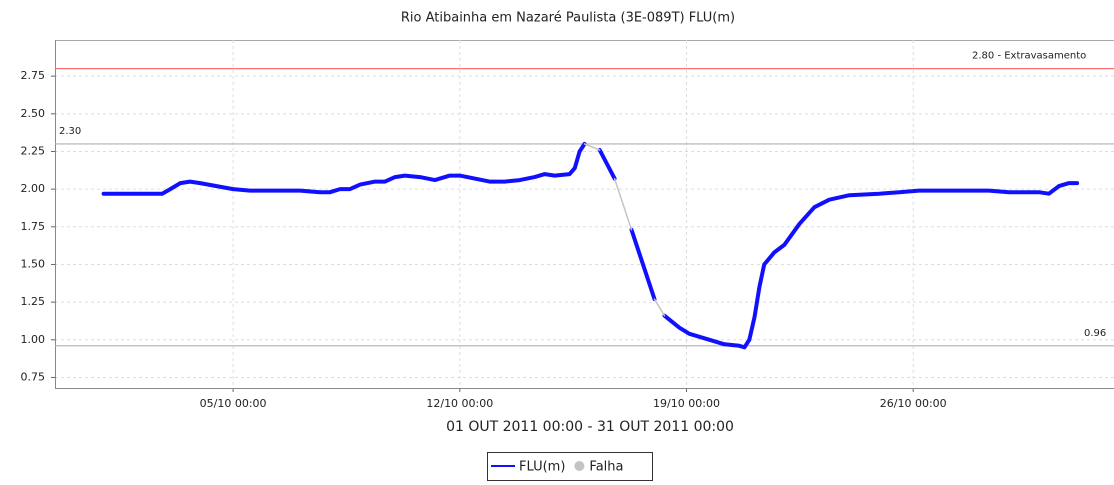  Describe the element at coordinates (33, 188) in the screenshot. I see `y-tick-label: 2.00` at that location.